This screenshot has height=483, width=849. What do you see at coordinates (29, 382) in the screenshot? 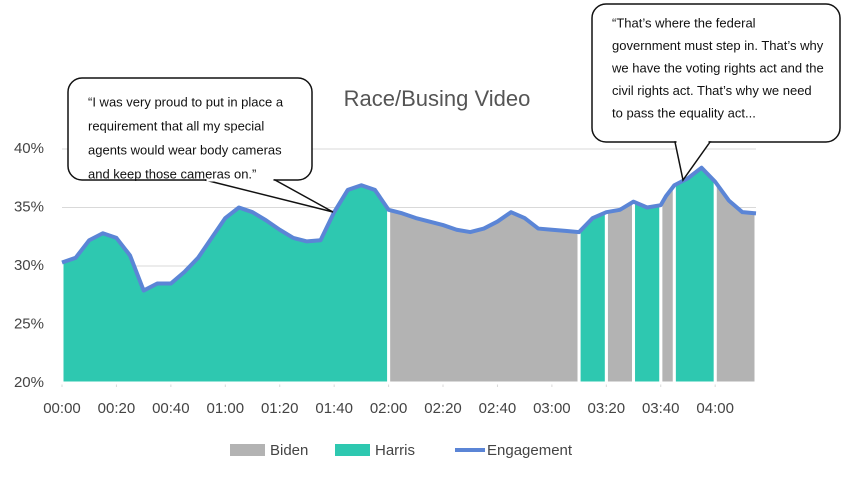
I see `y-tick-label: 20%` at bounding box center [29, 382].